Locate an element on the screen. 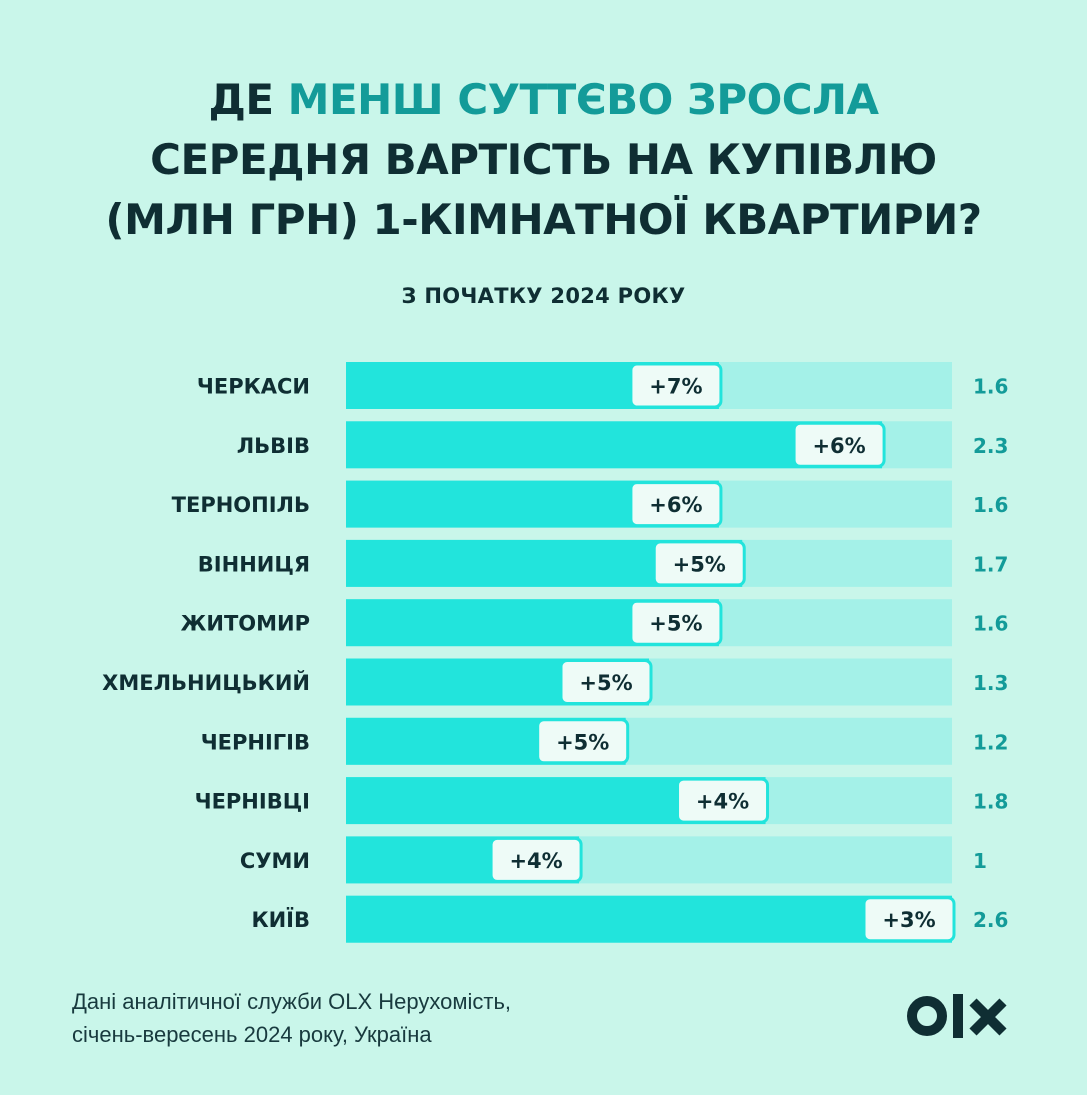 This screenshot has height=1095, width=1087. olx-logo is located at coordinates (961, 1016).